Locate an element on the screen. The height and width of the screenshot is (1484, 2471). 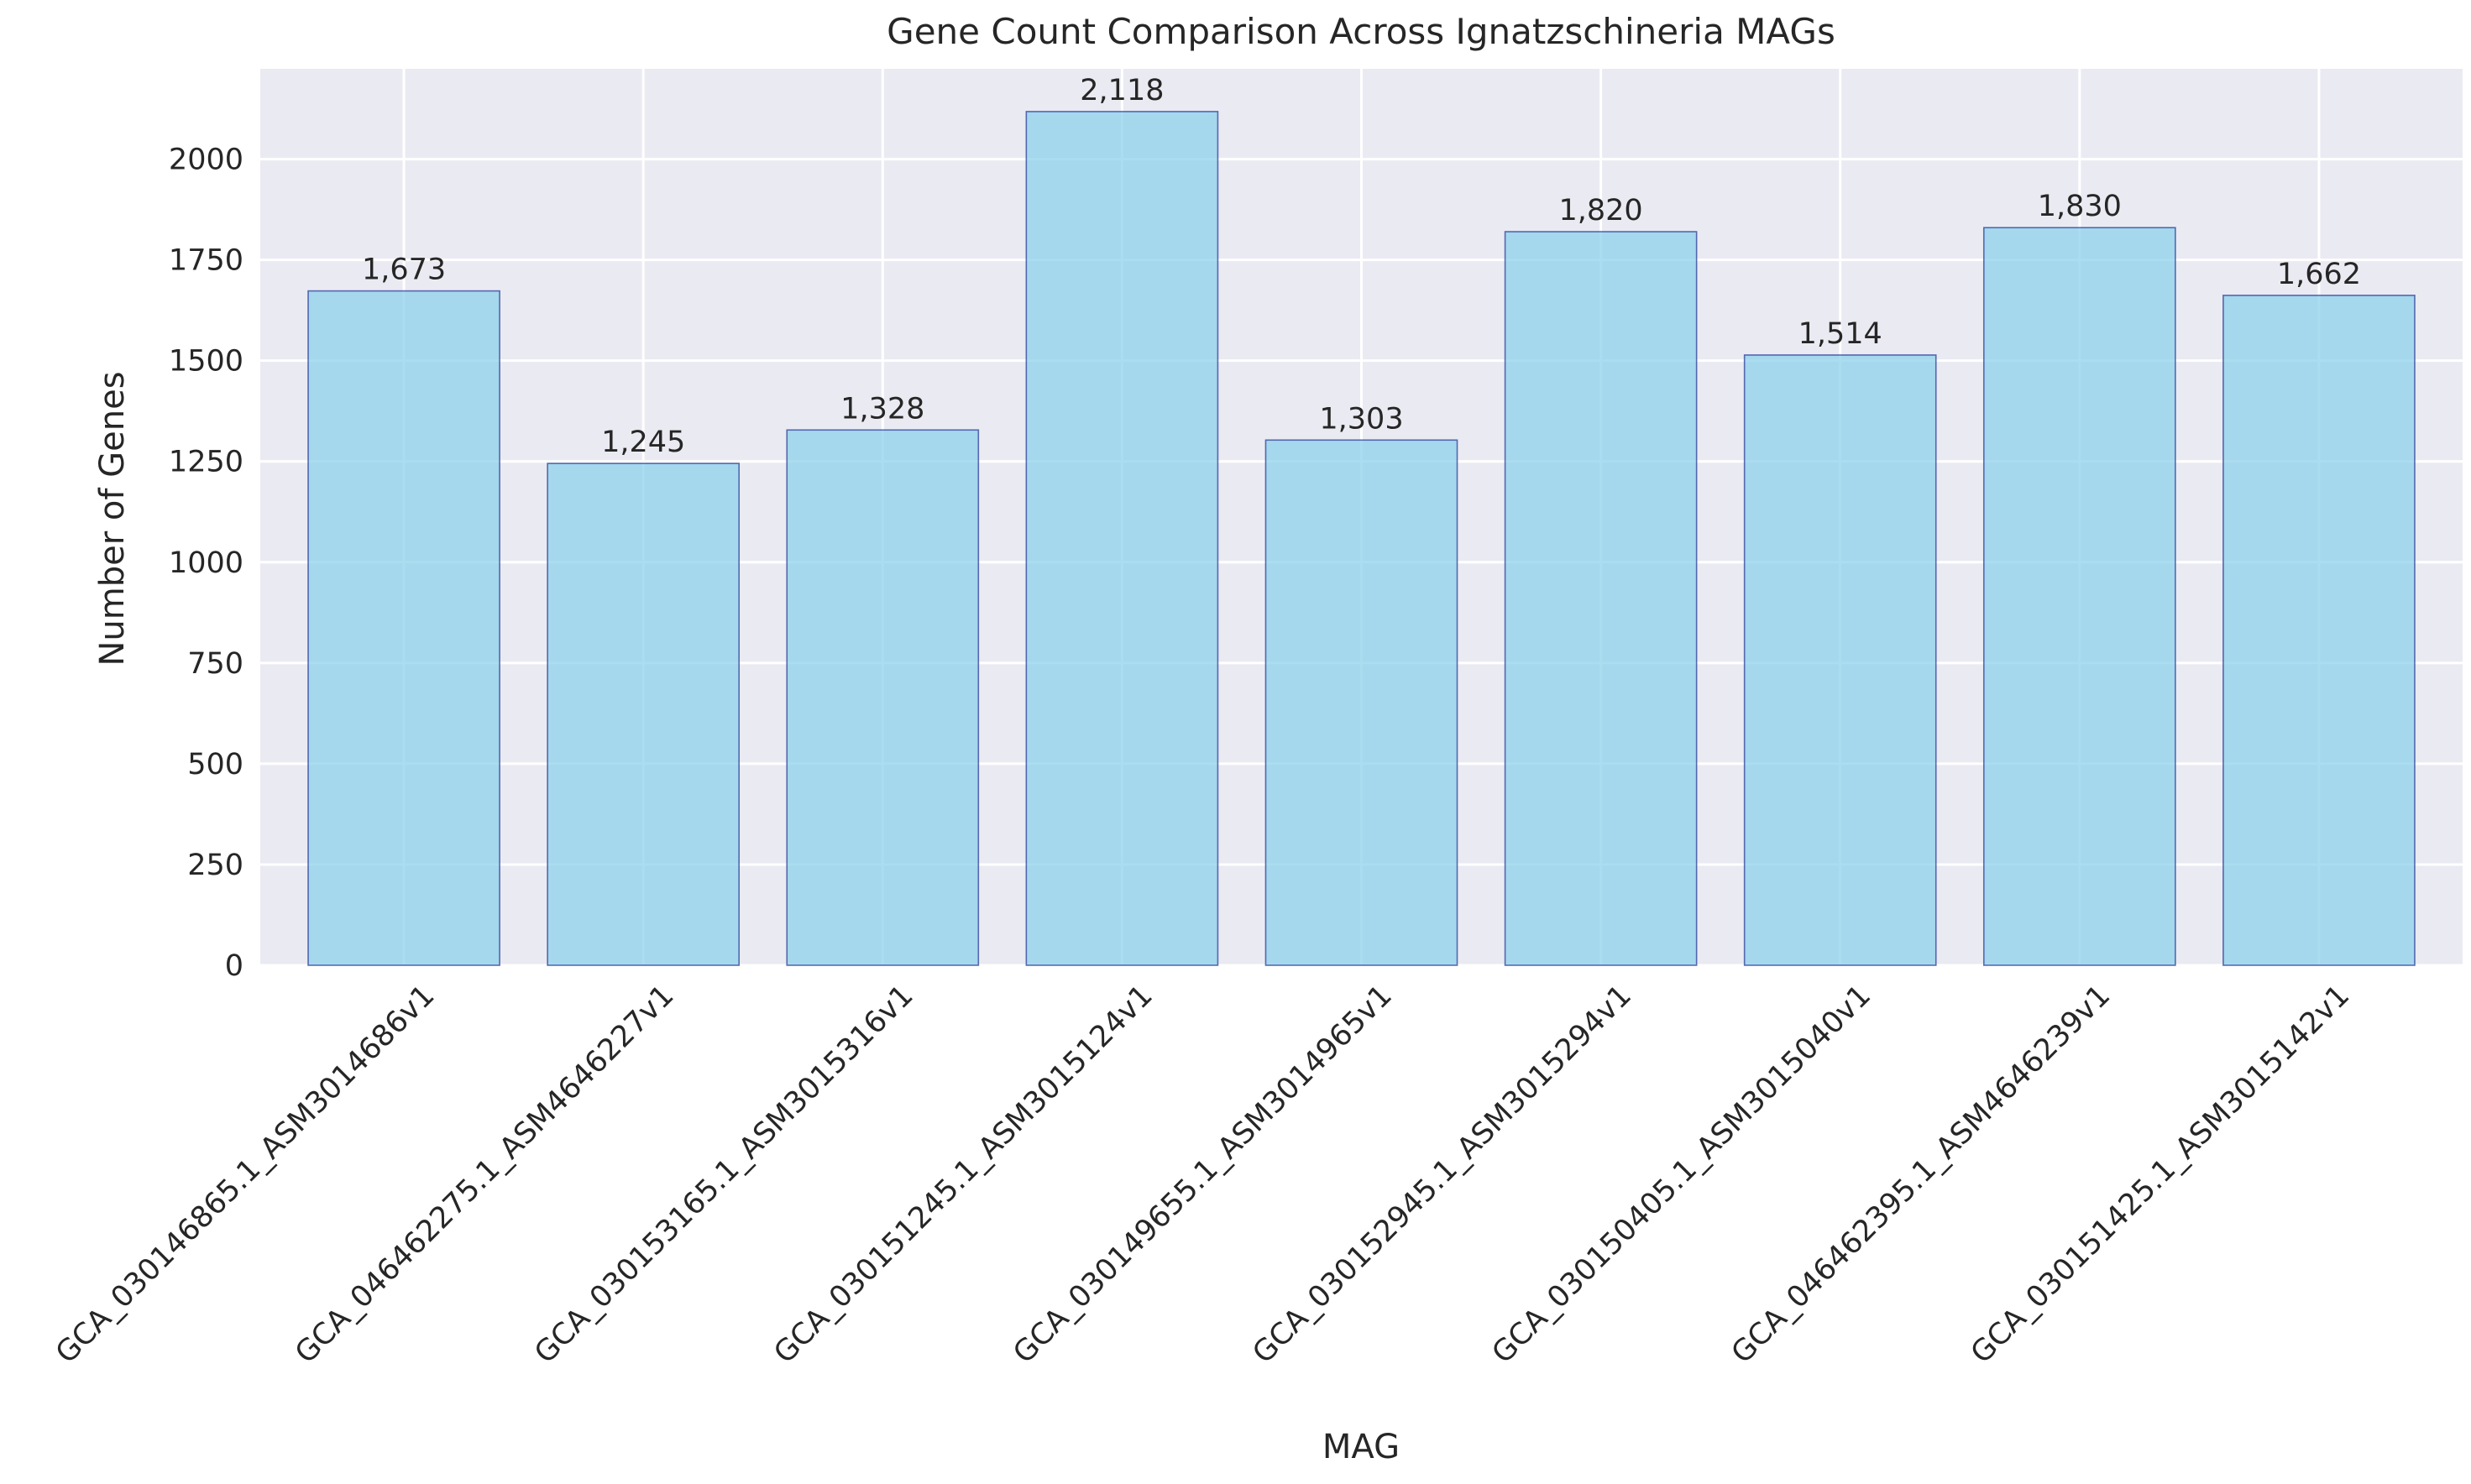
y-tick-label-5: 1250 is located at coordinates (206, 462).